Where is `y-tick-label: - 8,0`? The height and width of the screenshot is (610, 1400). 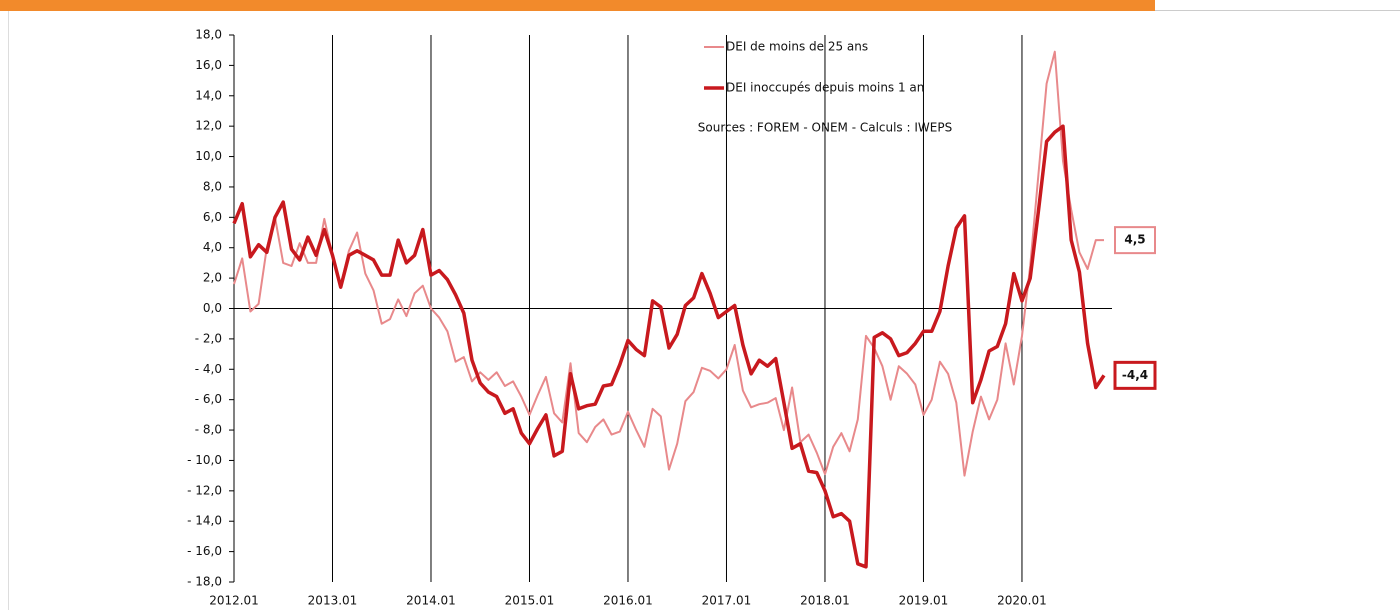
y-tick-label: - 8,0 is located at coordinates (208, 430).